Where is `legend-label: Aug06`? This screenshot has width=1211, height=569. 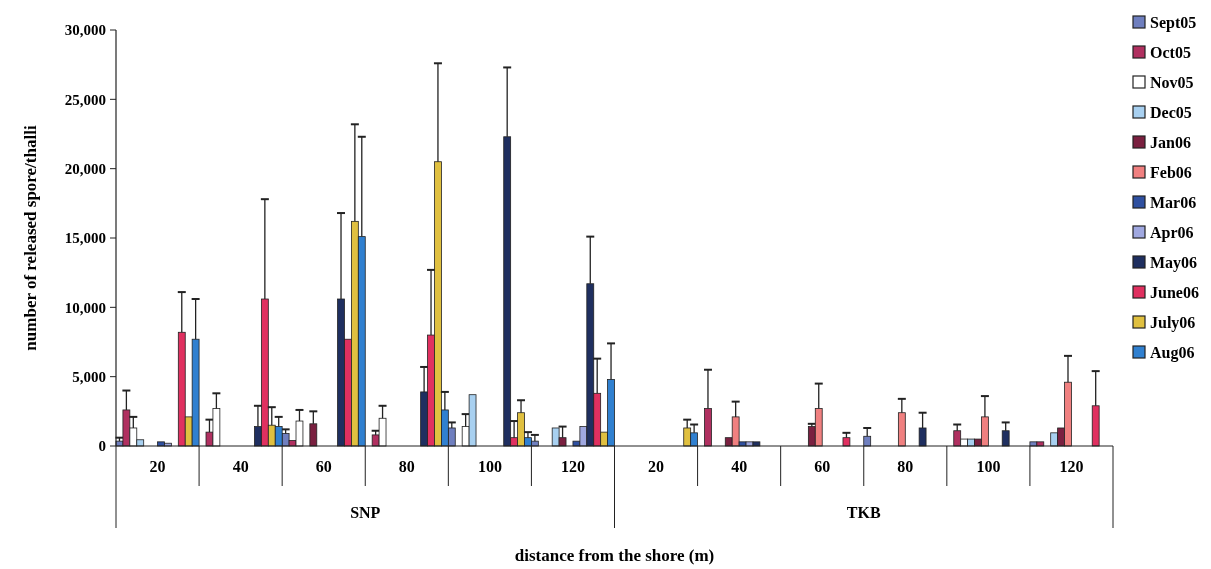
legend-label: Aug06 is located at coordinates (1172, 352).